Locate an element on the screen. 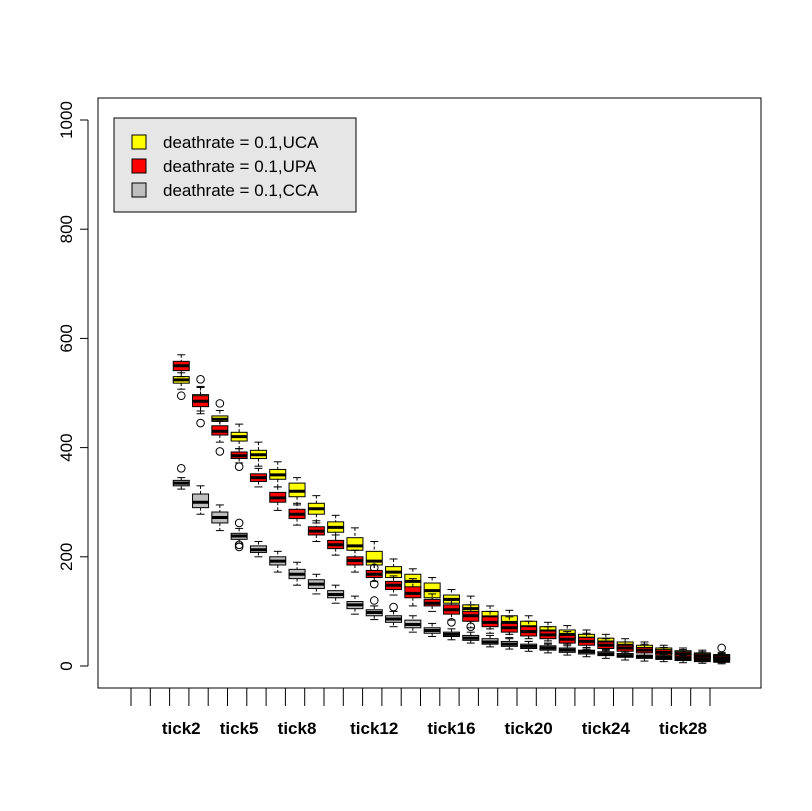 This screenshot has height=811, width=812. x-tick-label: tick8 is located at coordinates (297, 728).